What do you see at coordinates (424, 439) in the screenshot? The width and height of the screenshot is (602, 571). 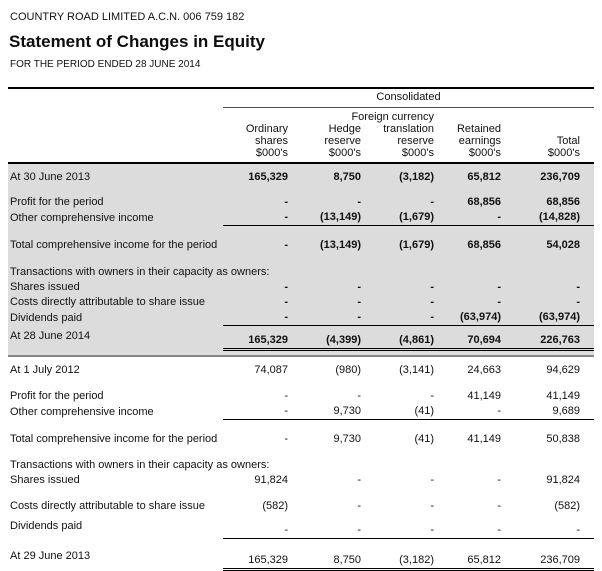 I see `cell-value: (41)` at bounding box center [424, 439].